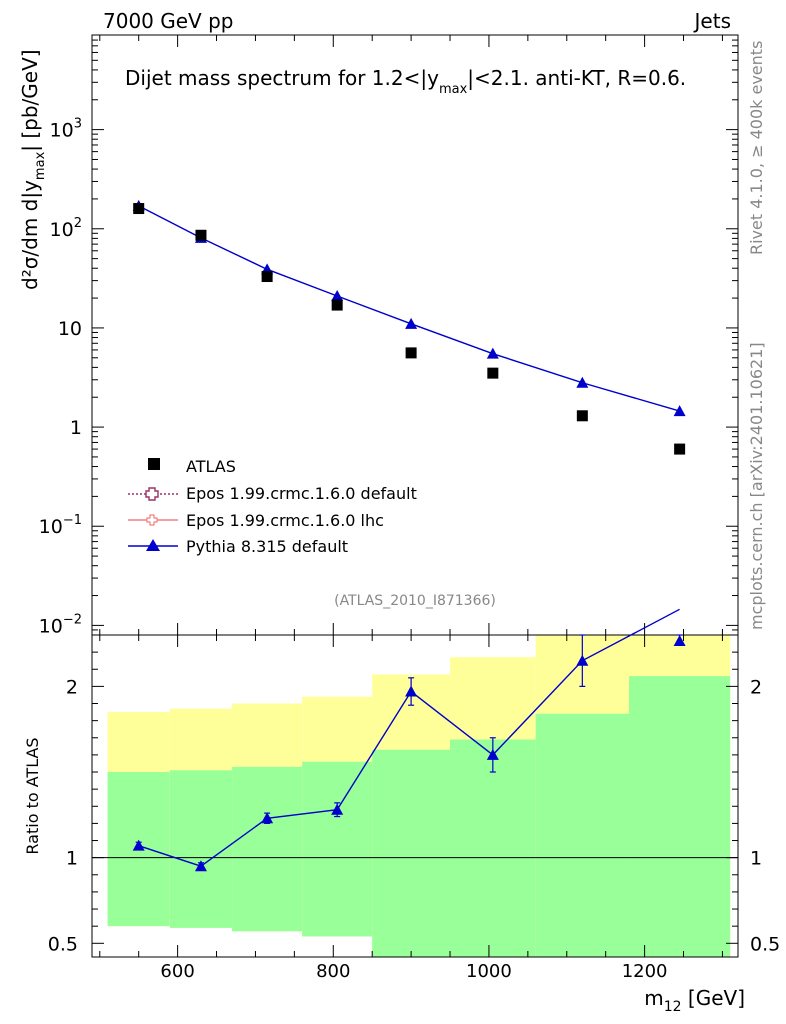 Image resolution: width=786 pixels, height=1024 pixels. Describe the element at coordinates (756, 859) in the screenshot. I see `ratio-y-tick-label-right: 1` at that location.